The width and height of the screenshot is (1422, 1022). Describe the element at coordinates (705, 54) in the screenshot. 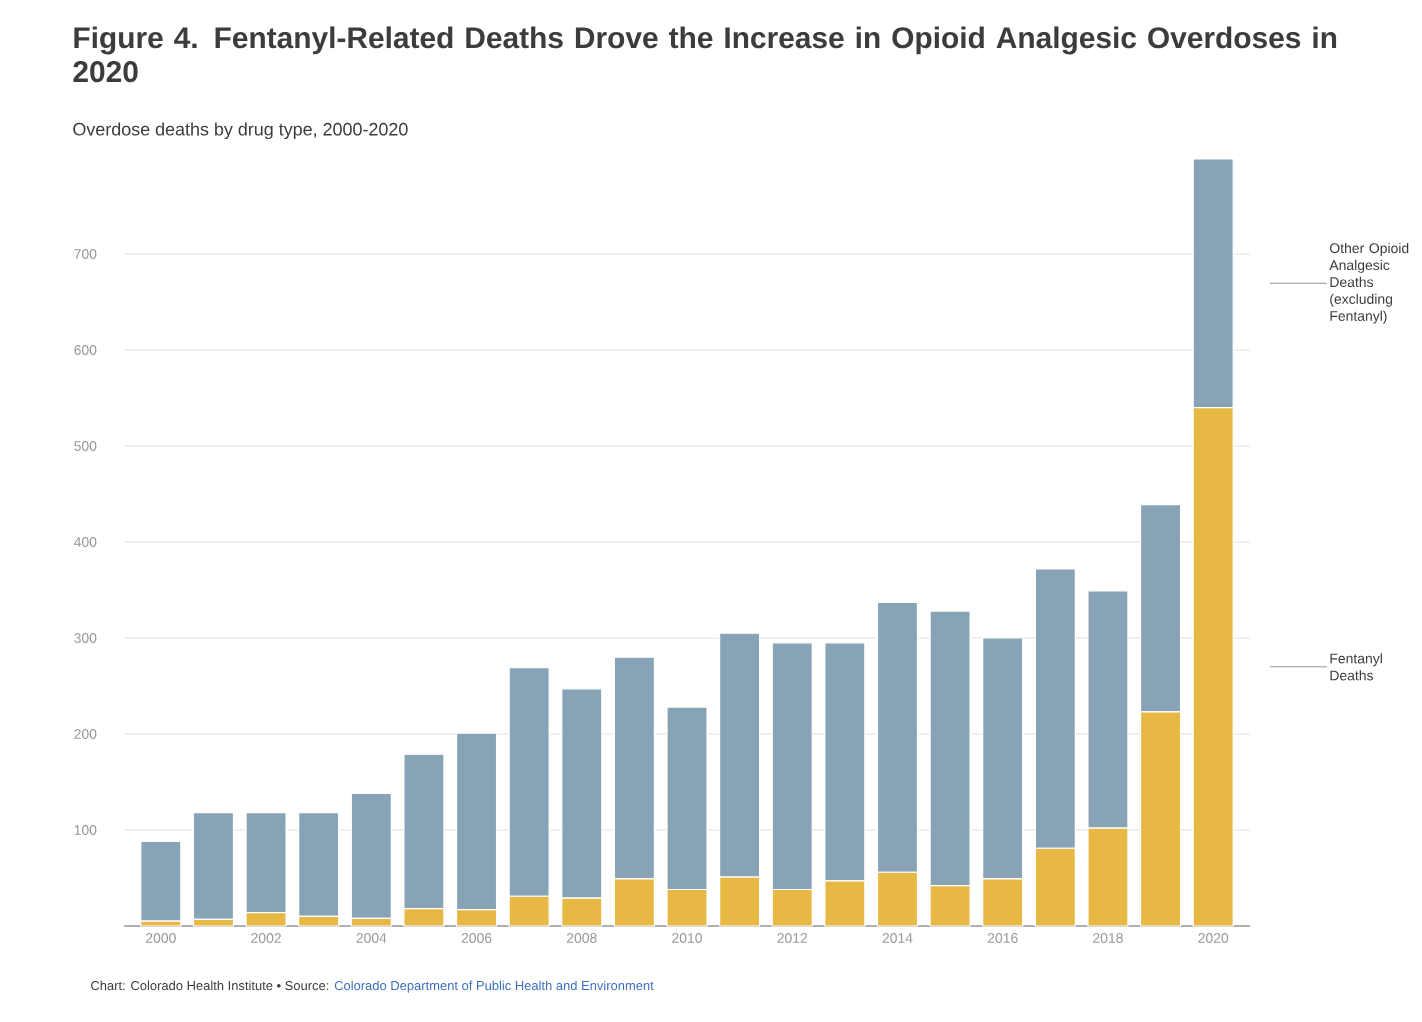

I see `chart-title: Figure 4. Fentanyl-Related Deaths Drove the Increase in Opioid Analgesic Overdoses in 2020` at that location.